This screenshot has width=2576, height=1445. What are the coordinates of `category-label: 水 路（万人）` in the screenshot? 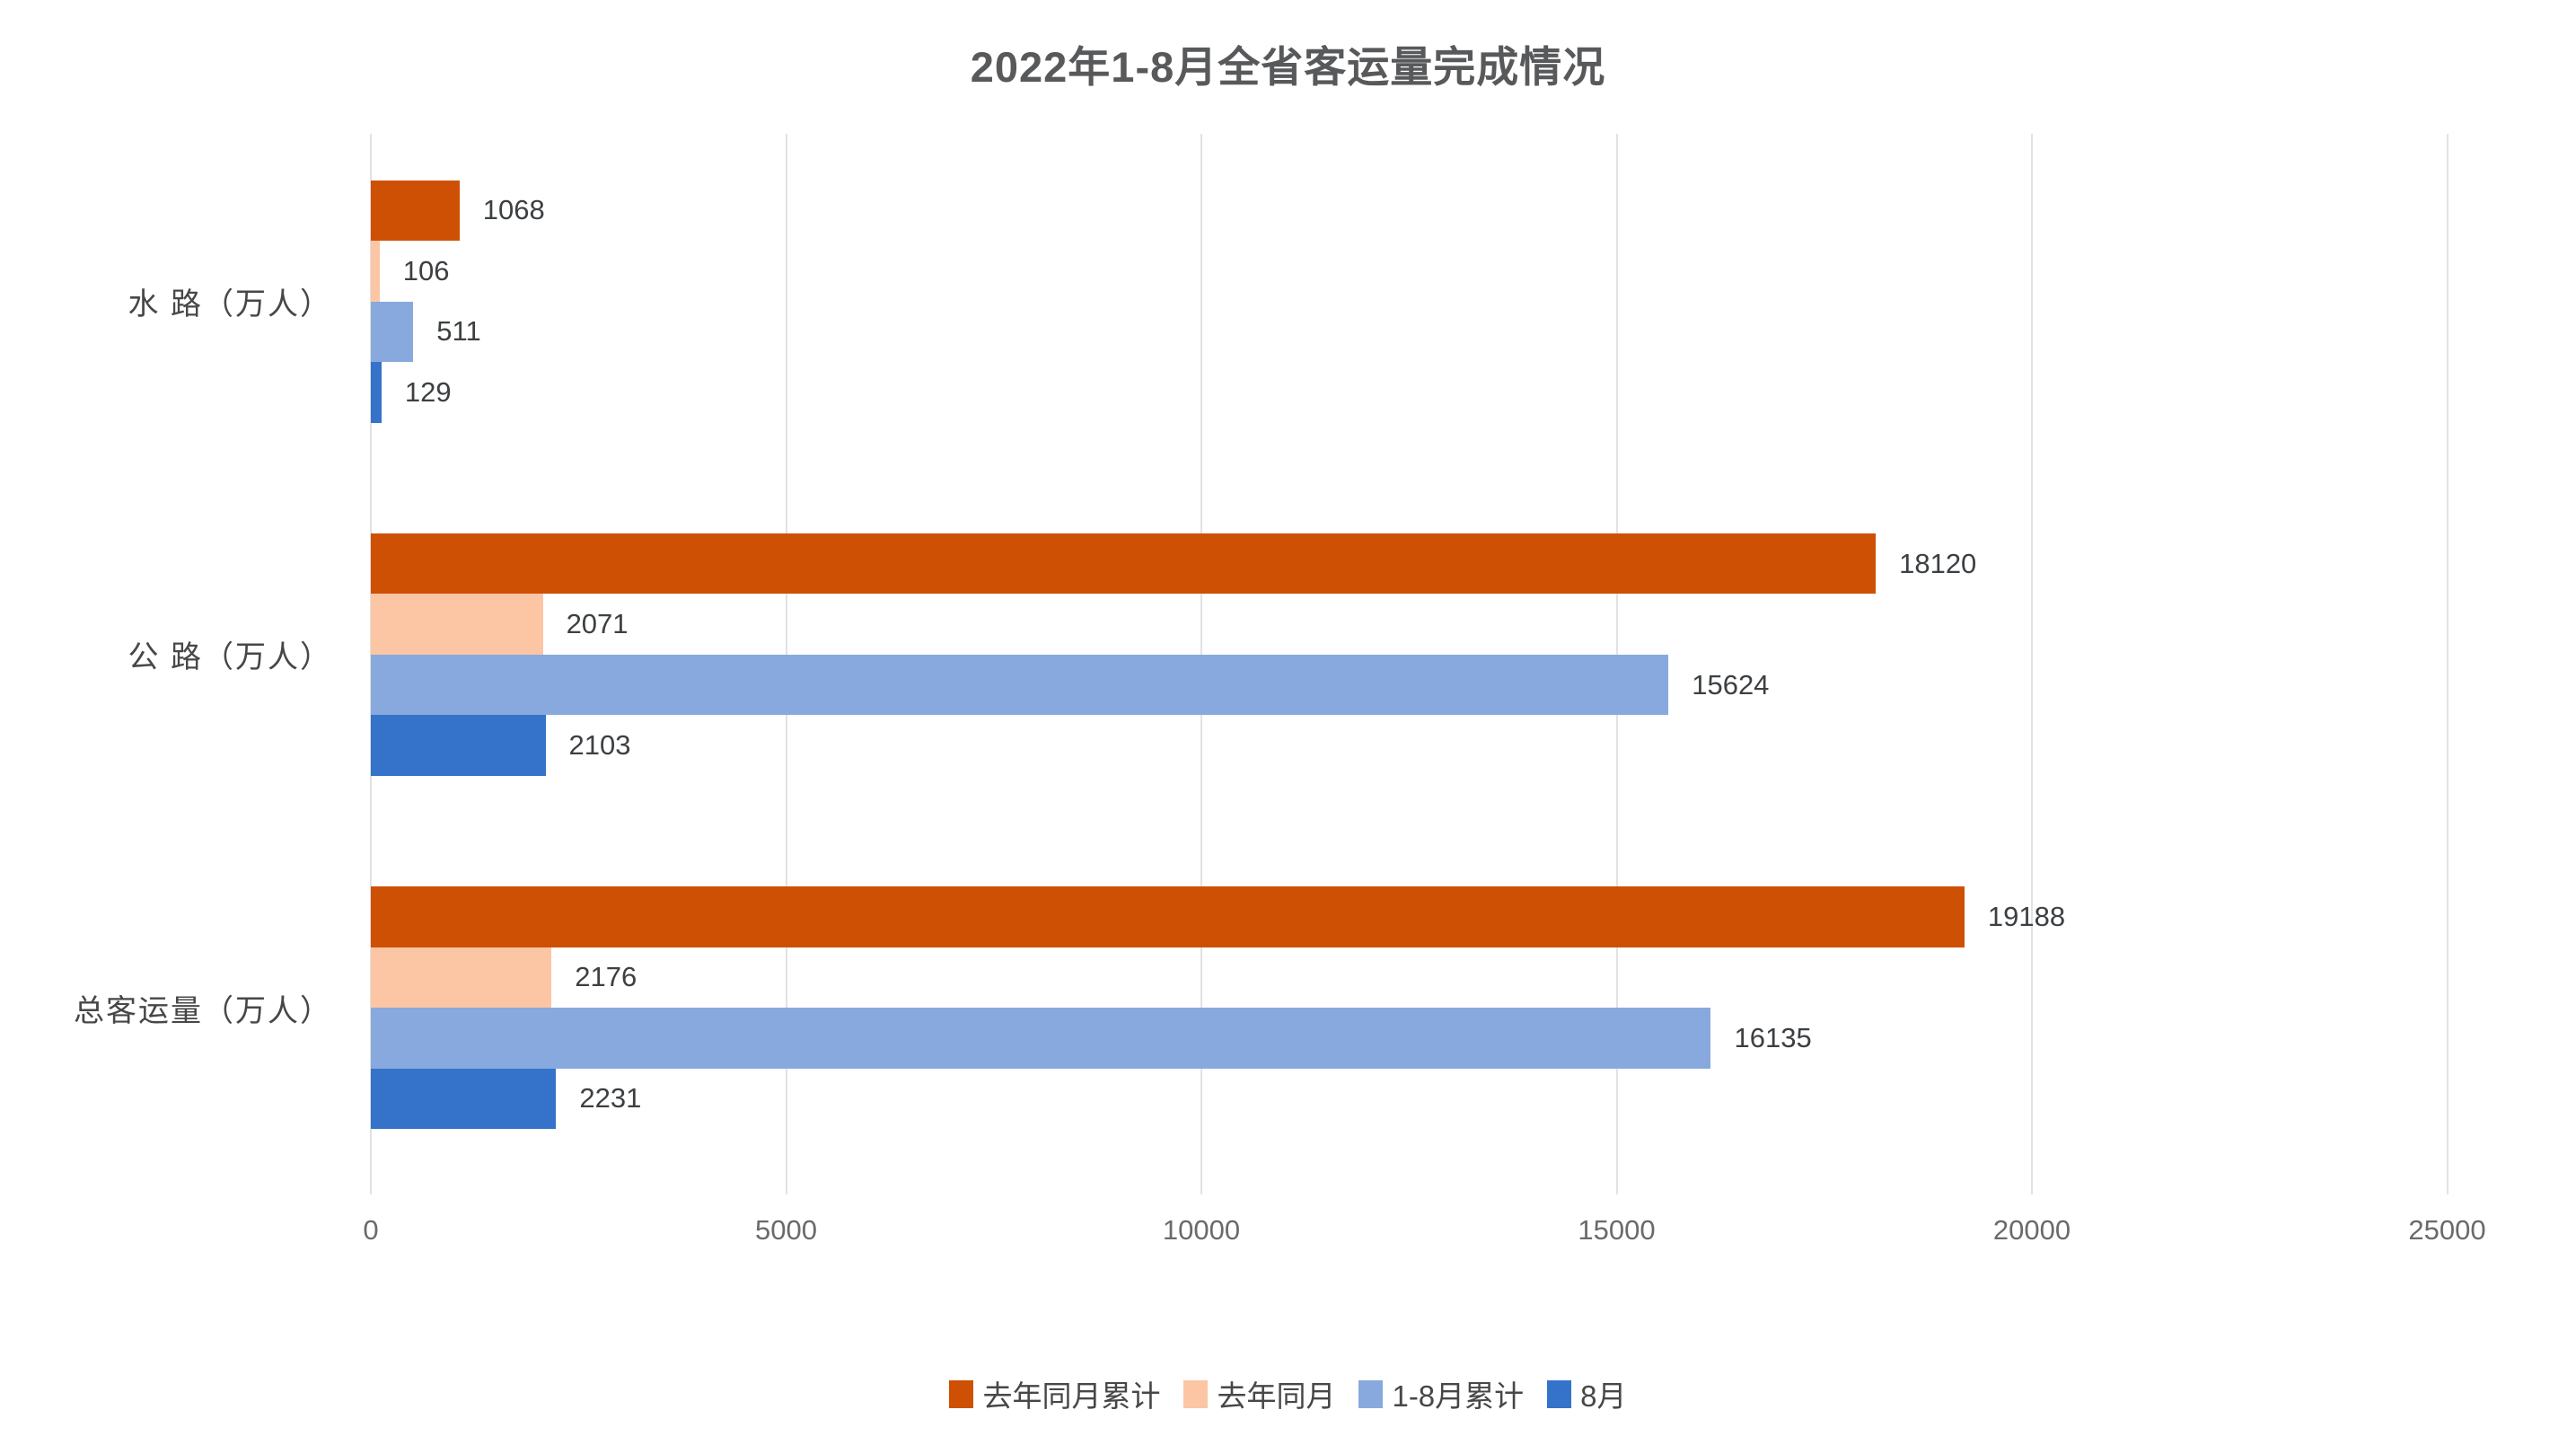 It's located at (229, 304).